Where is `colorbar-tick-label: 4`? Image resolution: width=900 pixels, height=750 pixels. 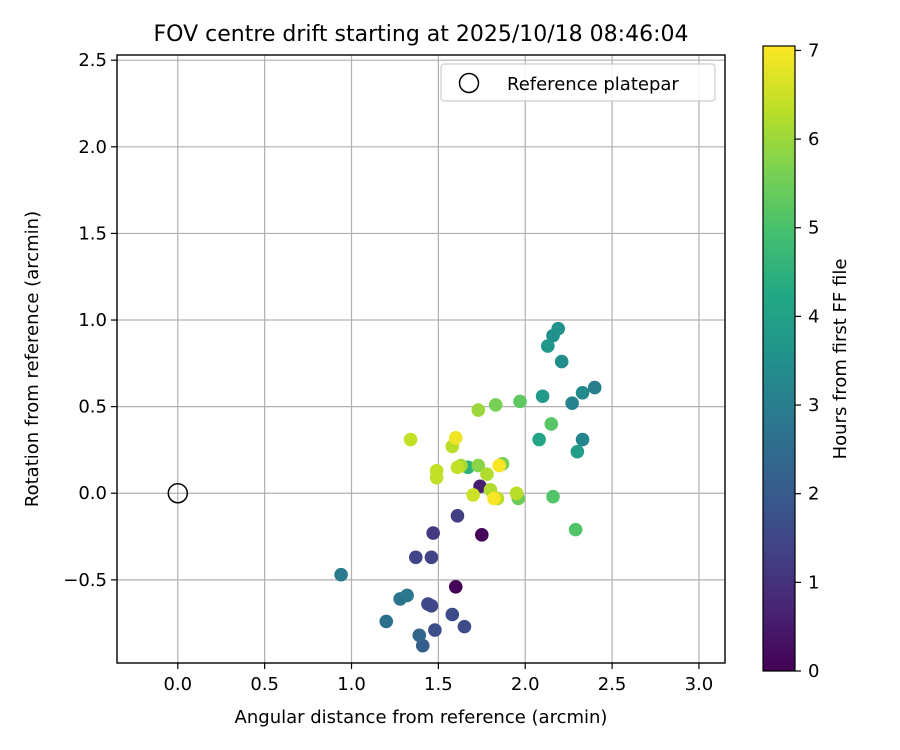
colorbar-tick-label: 4 is located at coordinates (813, 316).